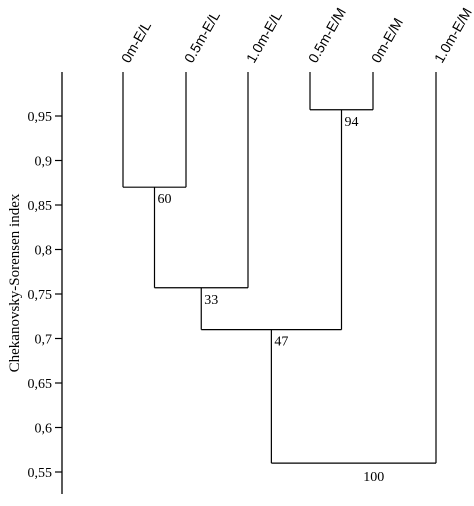  What do you see at coordinates (44, 162) in the screenshot?
I see `y-tick-label: 0,9` at bounding box center [44, 162].